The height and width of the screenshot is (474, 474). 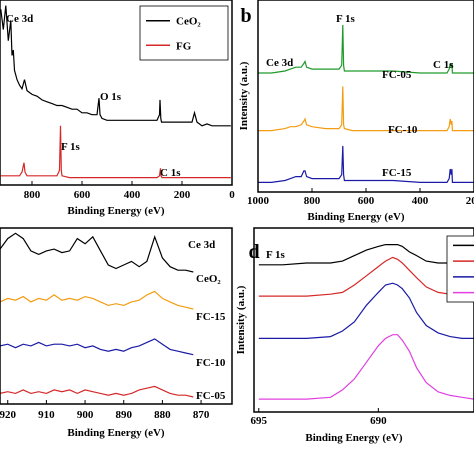 I want to click on x-tick-label: 690, so click(x=378, y=421).